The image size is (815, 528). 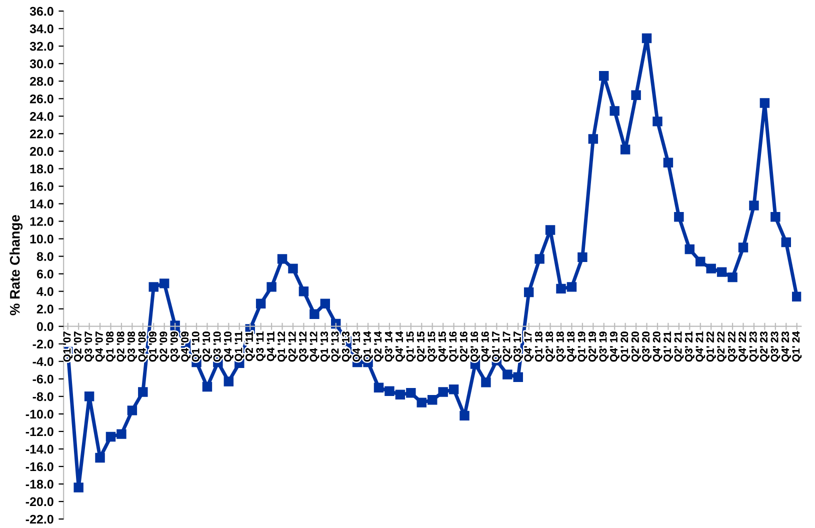 What do you see at coordinates (303, 347) in the screenshot?
I see `x-tick-label: Q3 '12` at bounding box center [303, 347].